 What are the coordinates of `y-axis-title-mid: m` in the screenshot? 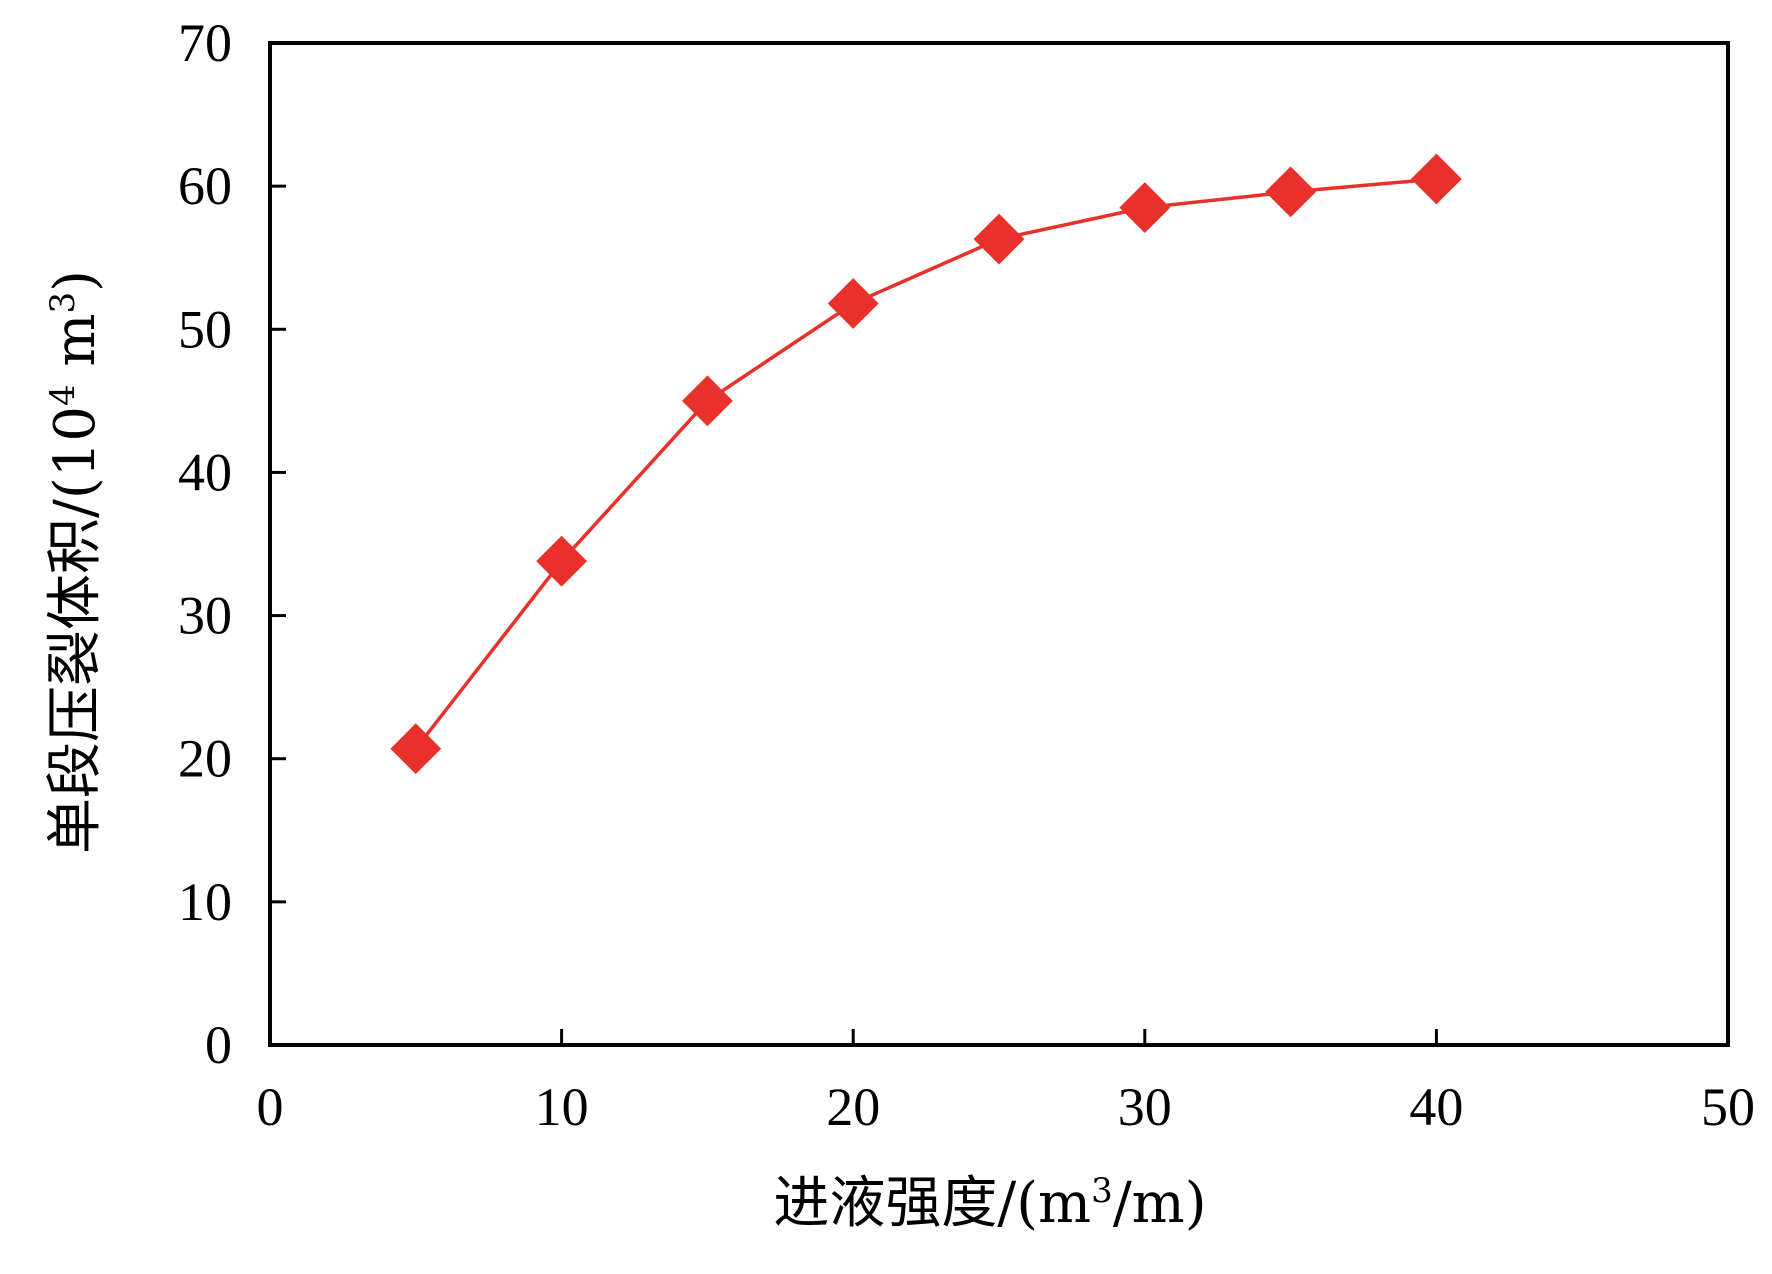 It's located at (75, 348).